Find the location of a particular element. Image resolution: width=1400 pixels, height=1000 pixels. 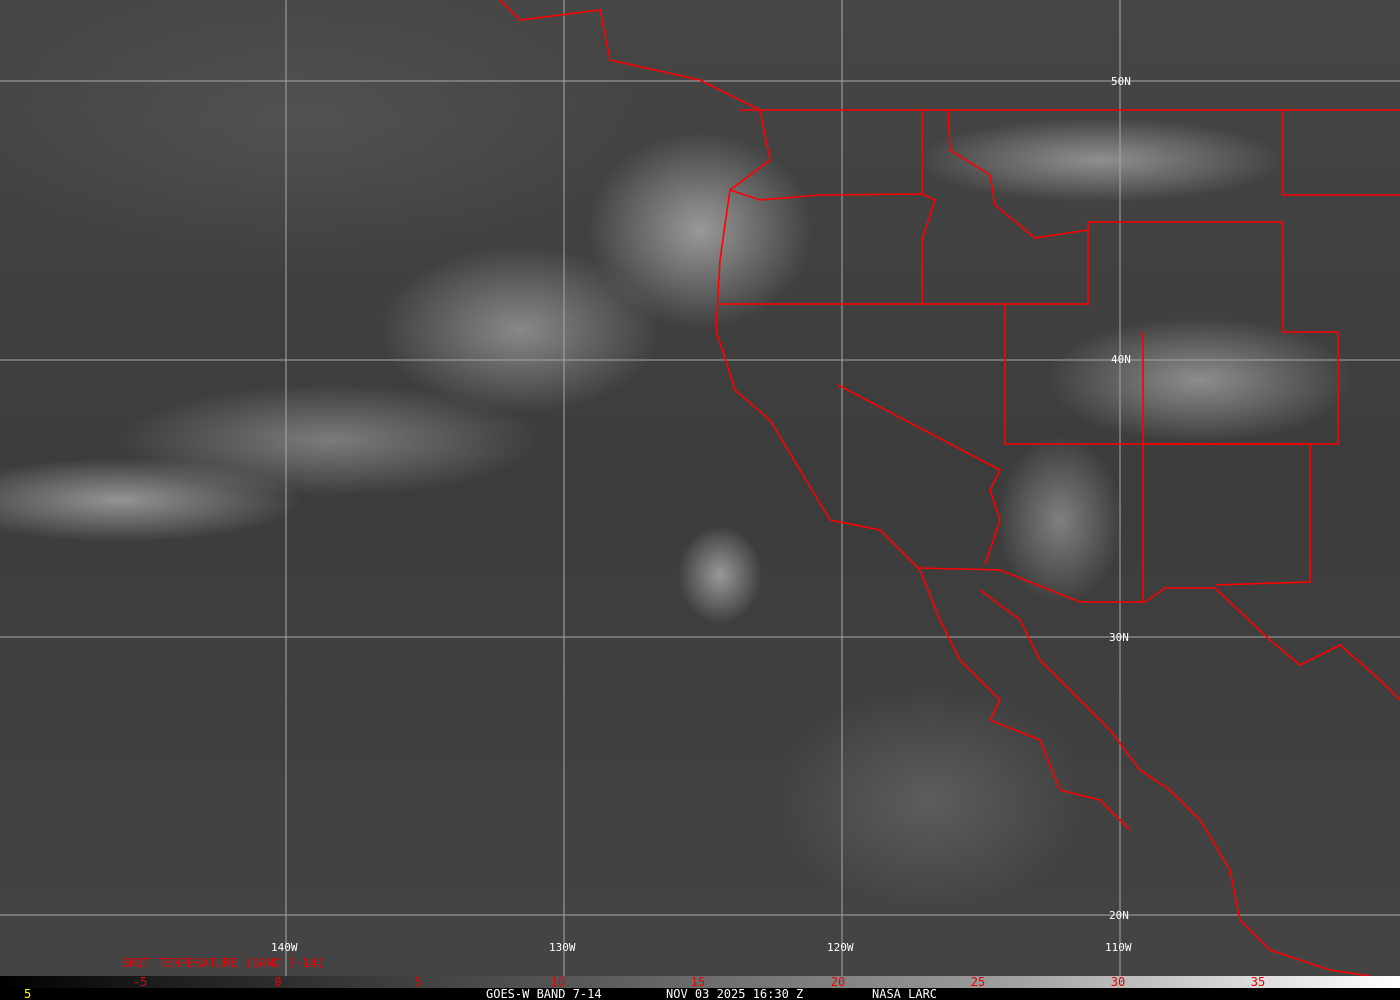

lat-label-40n: 40N is located at coordinates (1121, 359).